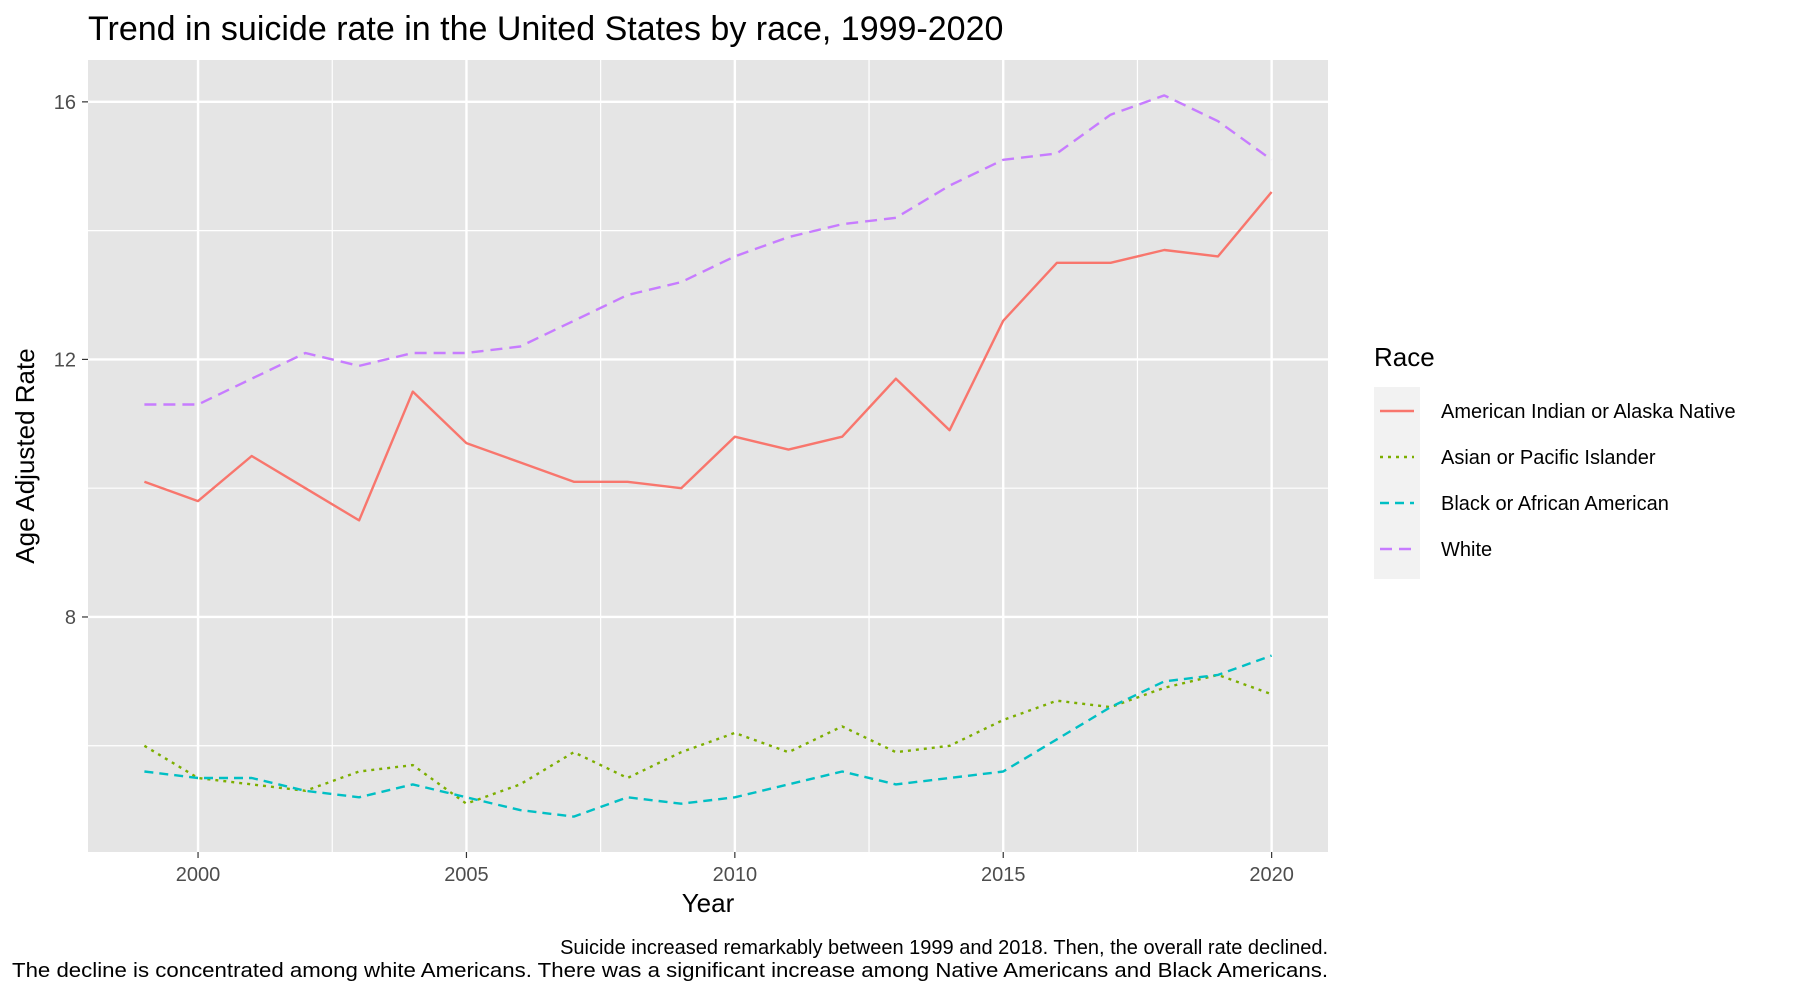  I want to click on legend-label-1: Asian or Pacific Islander, so click(1548, 458).